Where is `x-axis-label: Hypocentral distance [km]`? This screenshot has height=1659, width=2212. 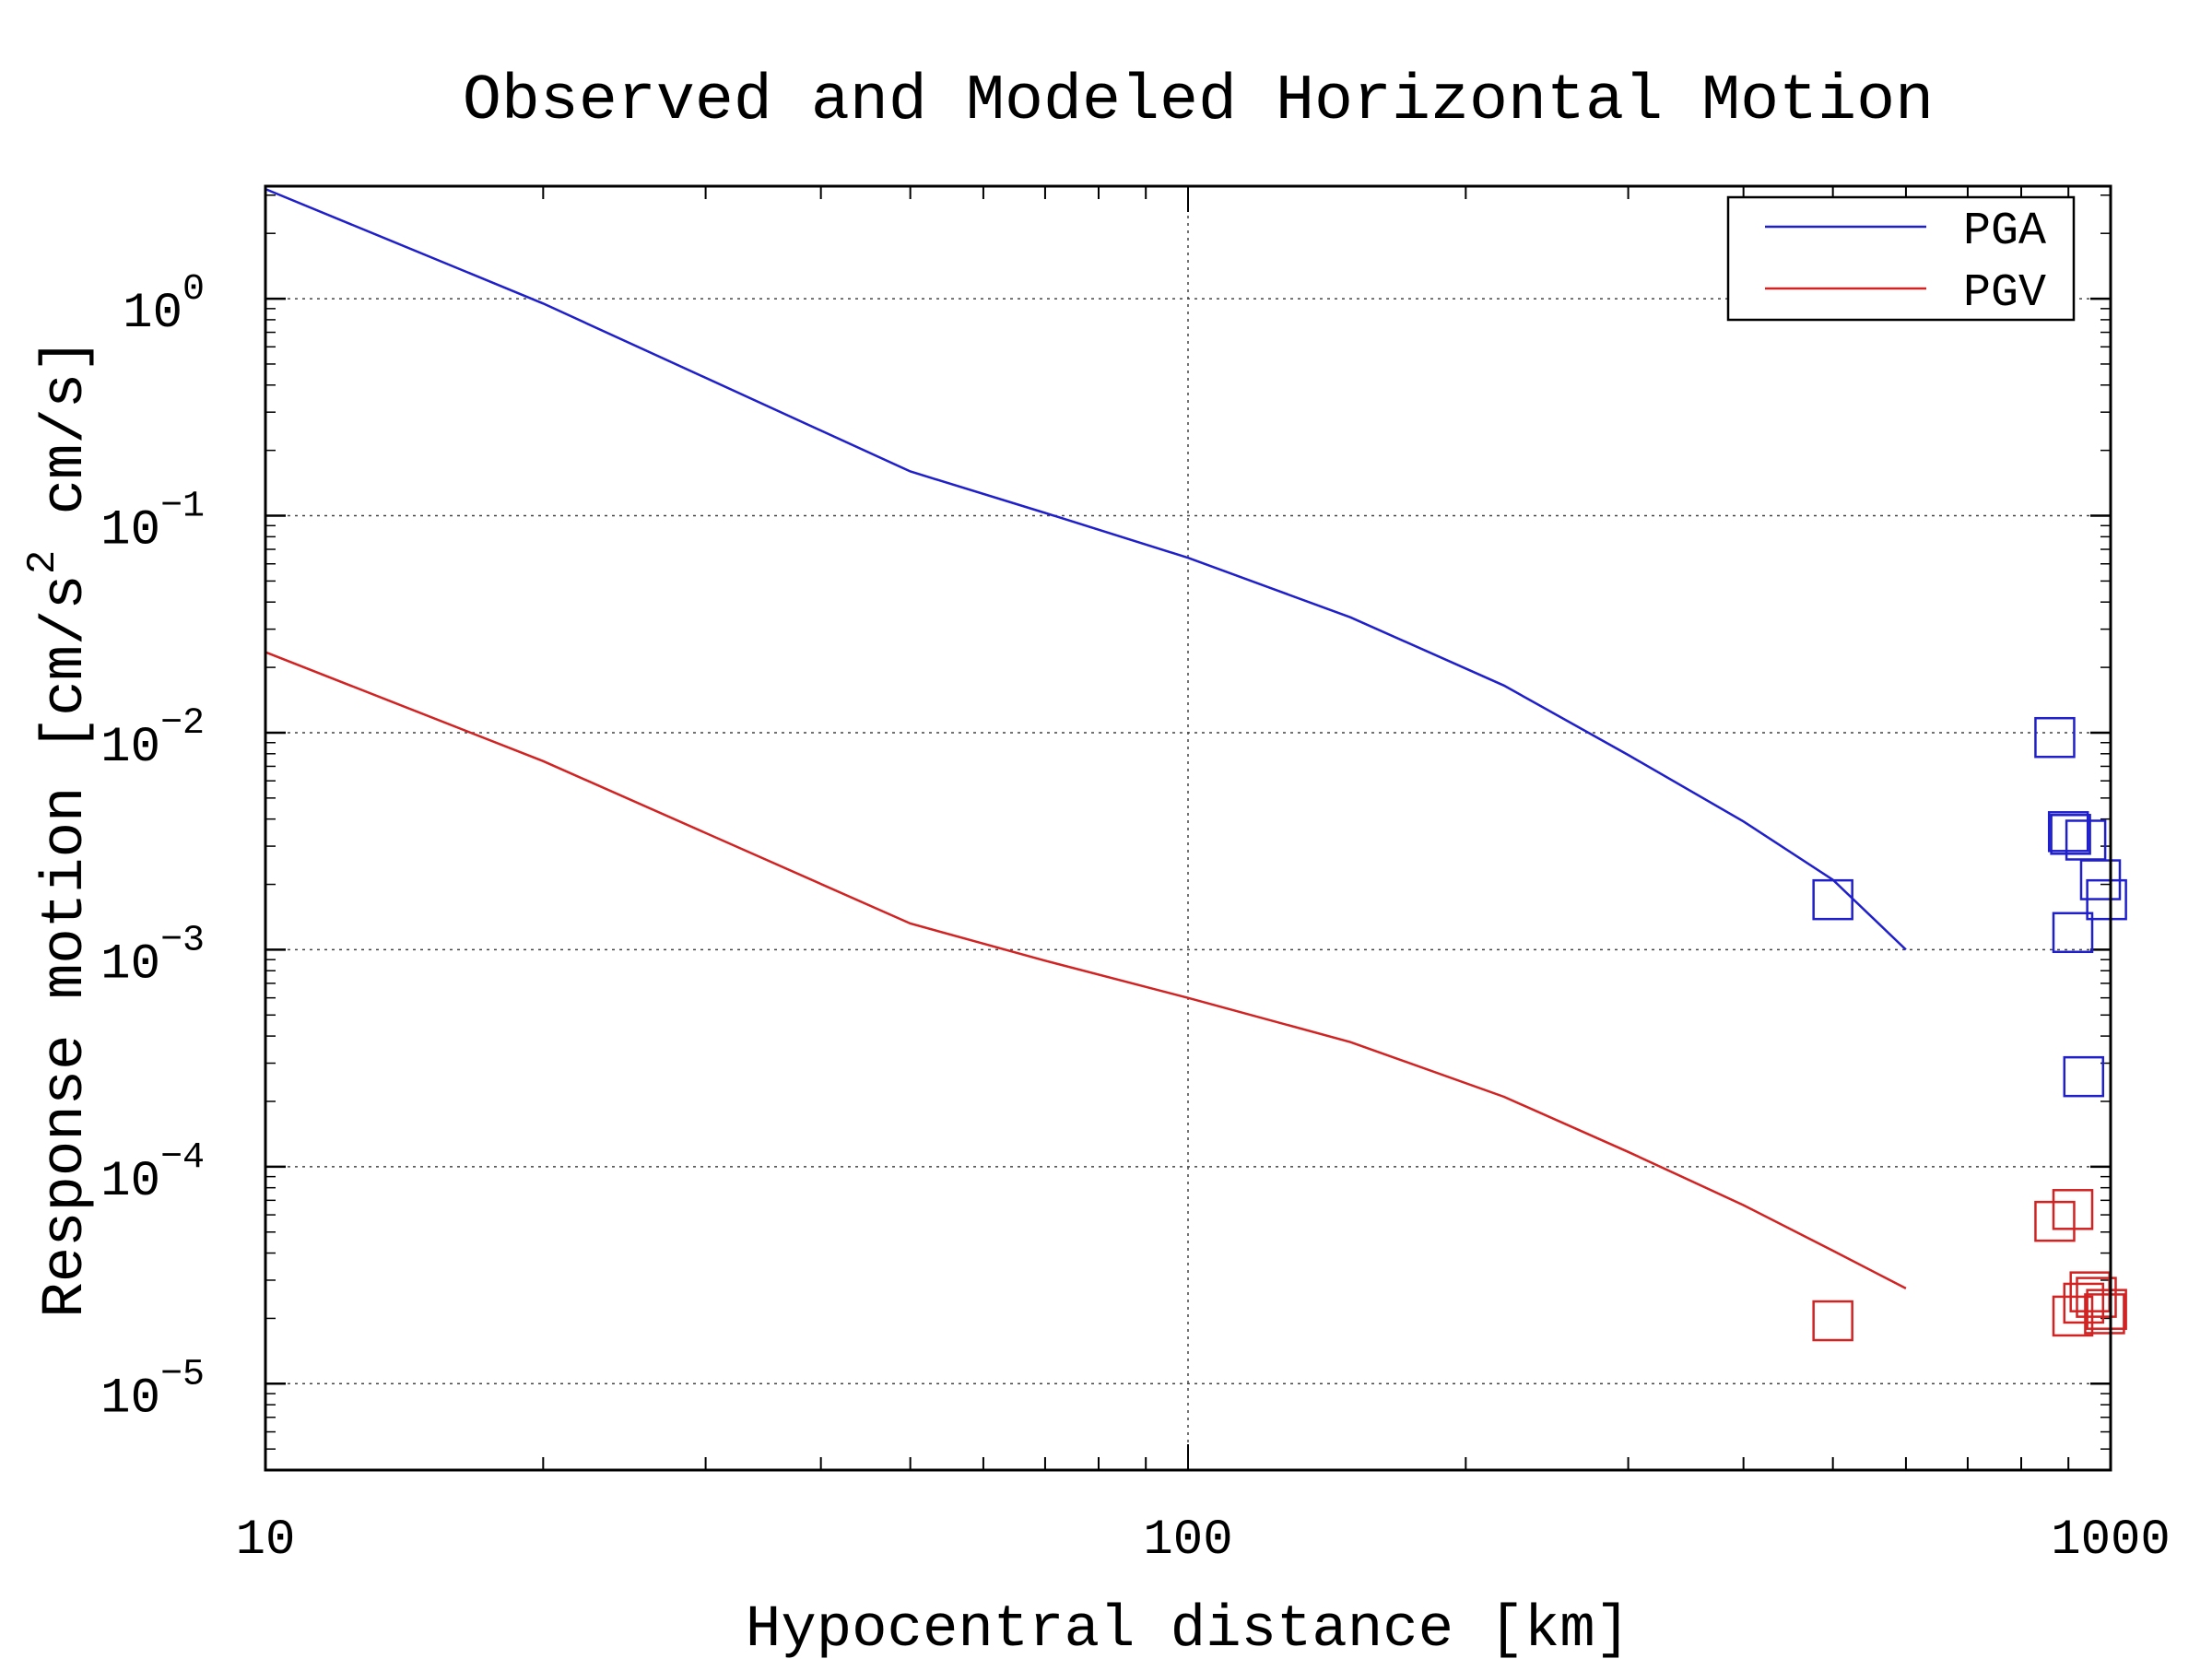 x-axis-label: Hypocentral distance [km] is located at coordinates (1188, 1628).